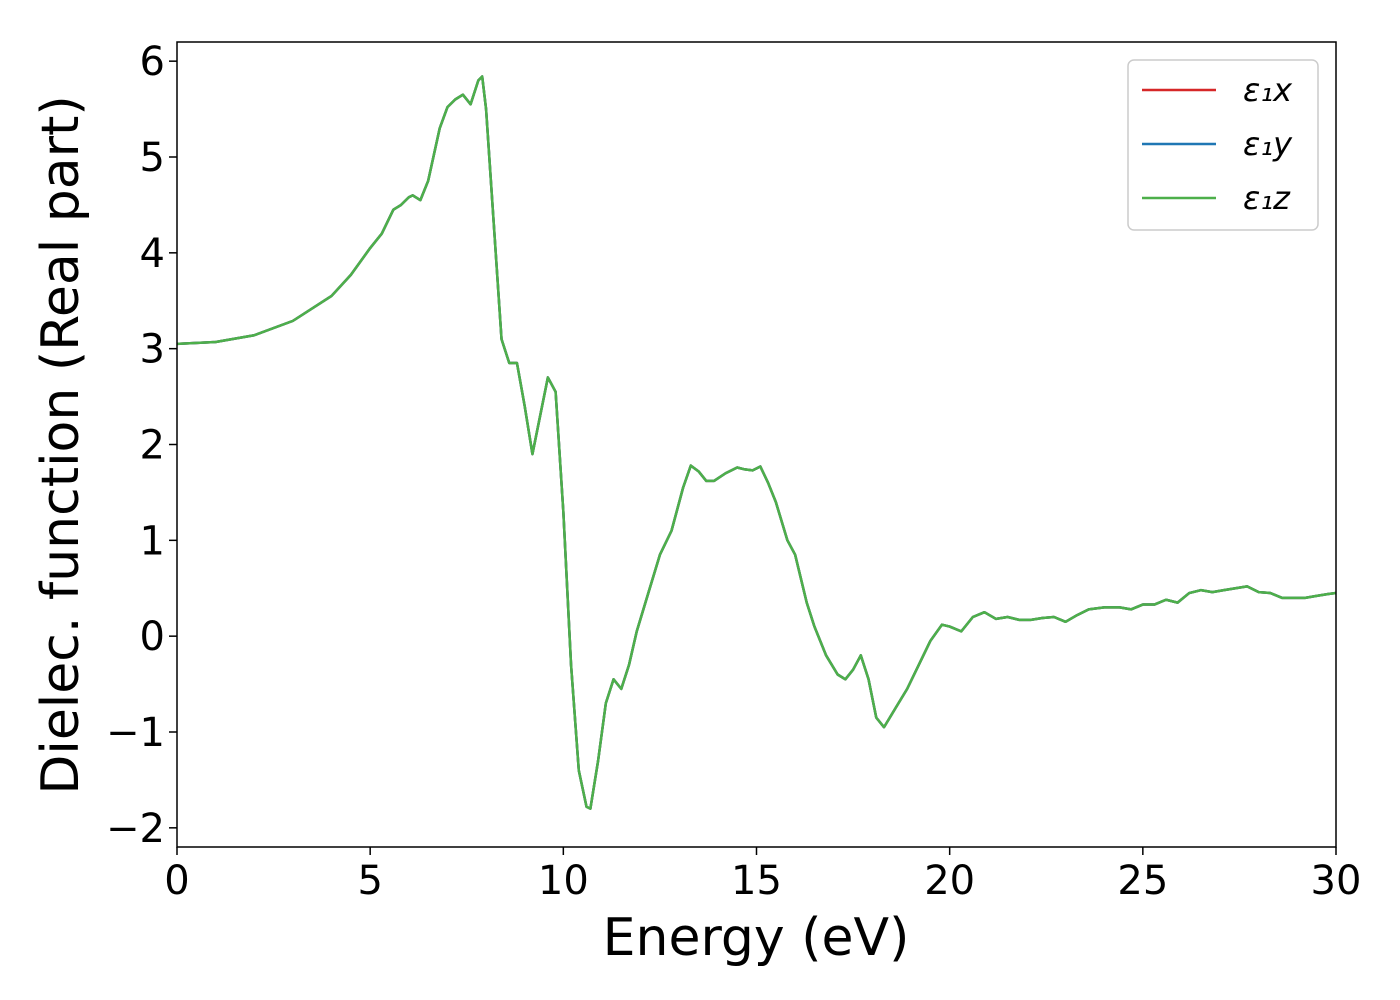 The width and height of the screenshot is (1400, 1000). What do you see at coordinates (1267, 198) in the screenshot?
I see `legend-label-3: ε₁z` at bounding box center [1267, 198].